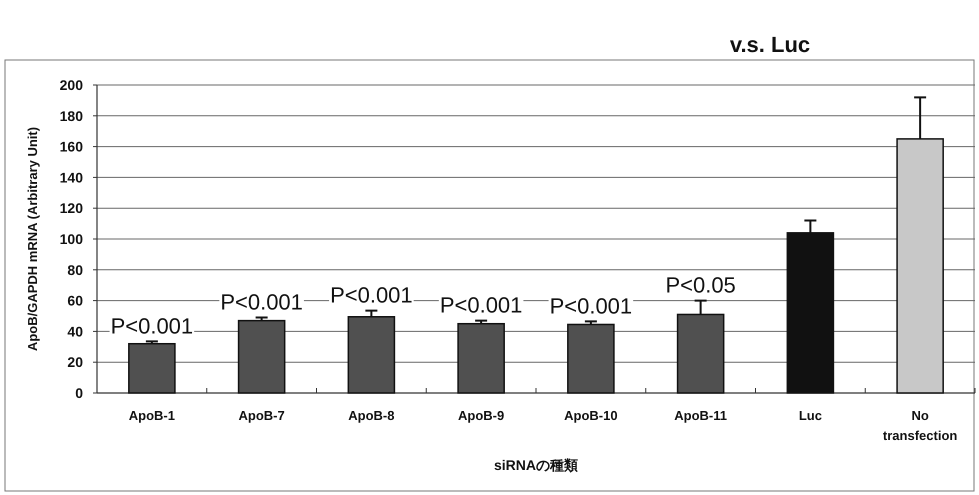 The image size is (979, 495). Describe the element at coordinates (75, 270) in the screenshot. I see `y-tick-label: 80` at that location.